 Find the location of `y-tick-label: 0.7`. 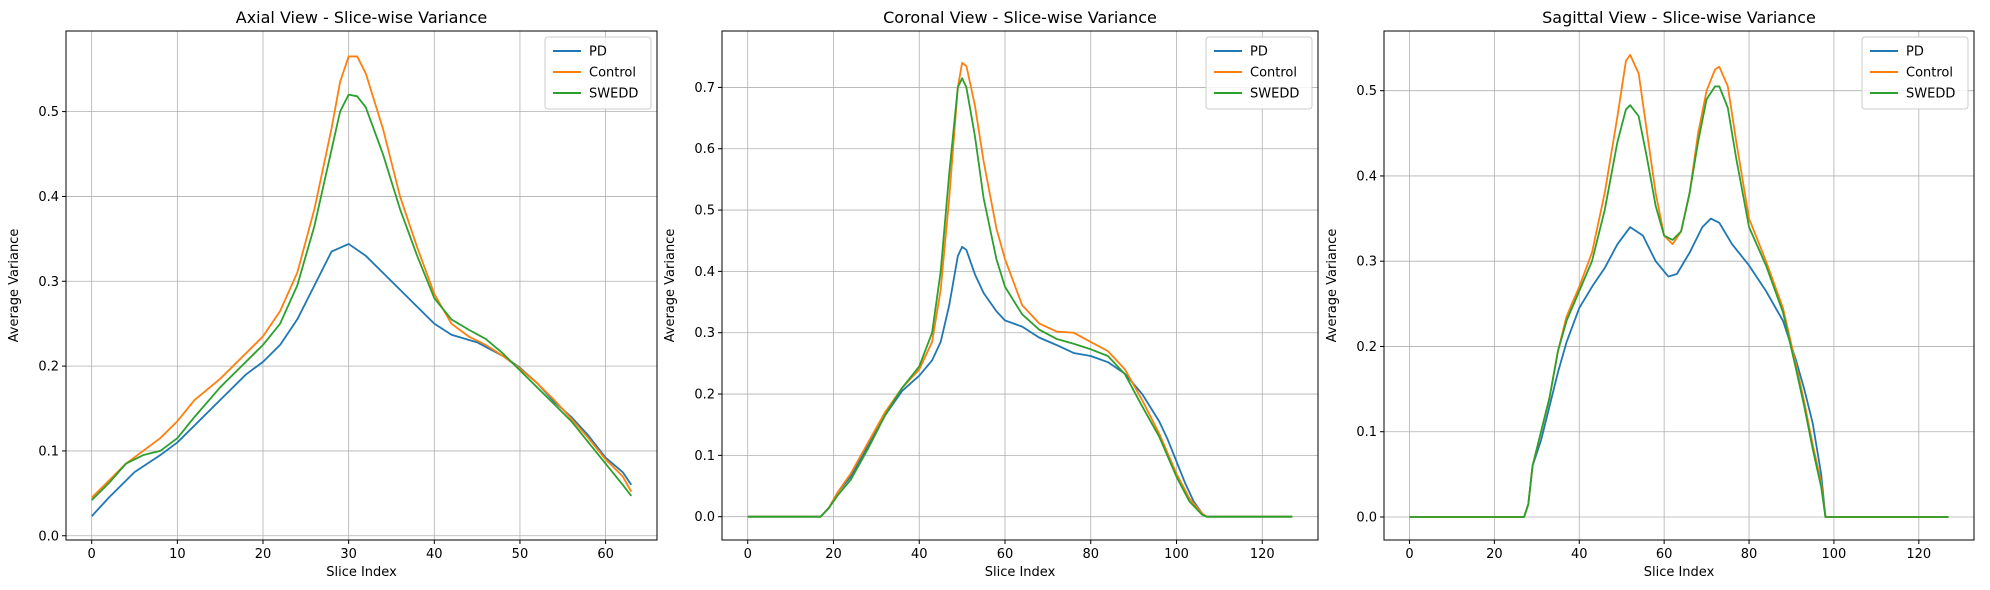

y-tick-label: 0.7 is located at coordinates (704, 88).